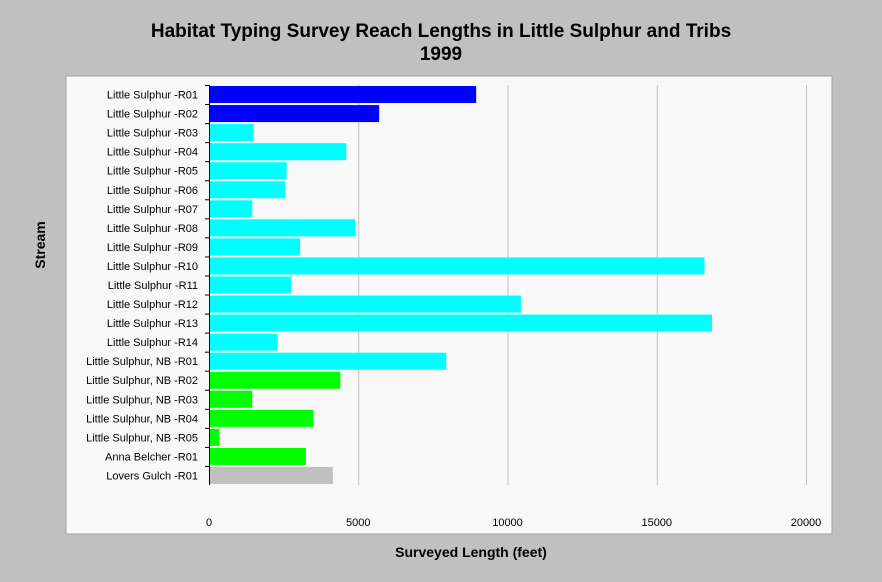 The width and height of the screenshot is (882, 582). What do you see at coordinates (142, 438) in the screenshot?
I see `y-tick-label-19: Little Sulphur, NB -R05` at bounding box center [142, 438].